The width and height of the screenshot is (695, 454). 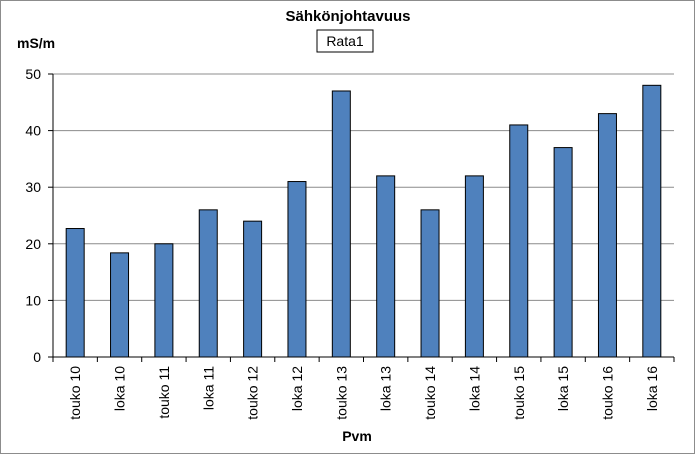 What do you see at coordinates (36, 43) in the screenshot?
I see `y-axis-label: mS/m` at bounding box center [36, 43].